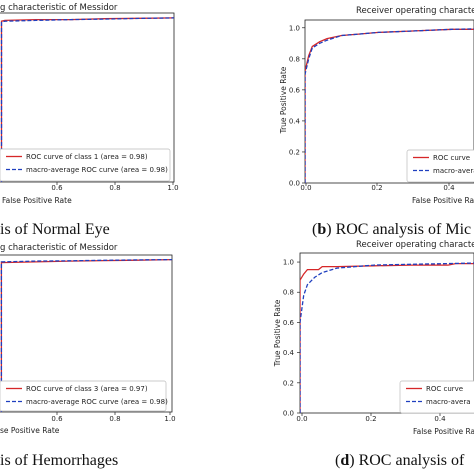 Image resolution: width=474 pixels, height=474 pixels. Describe the element at coordinates (402, 229) in the screenshot. I see `caption-text: ROC analysis of Mic` at that location.